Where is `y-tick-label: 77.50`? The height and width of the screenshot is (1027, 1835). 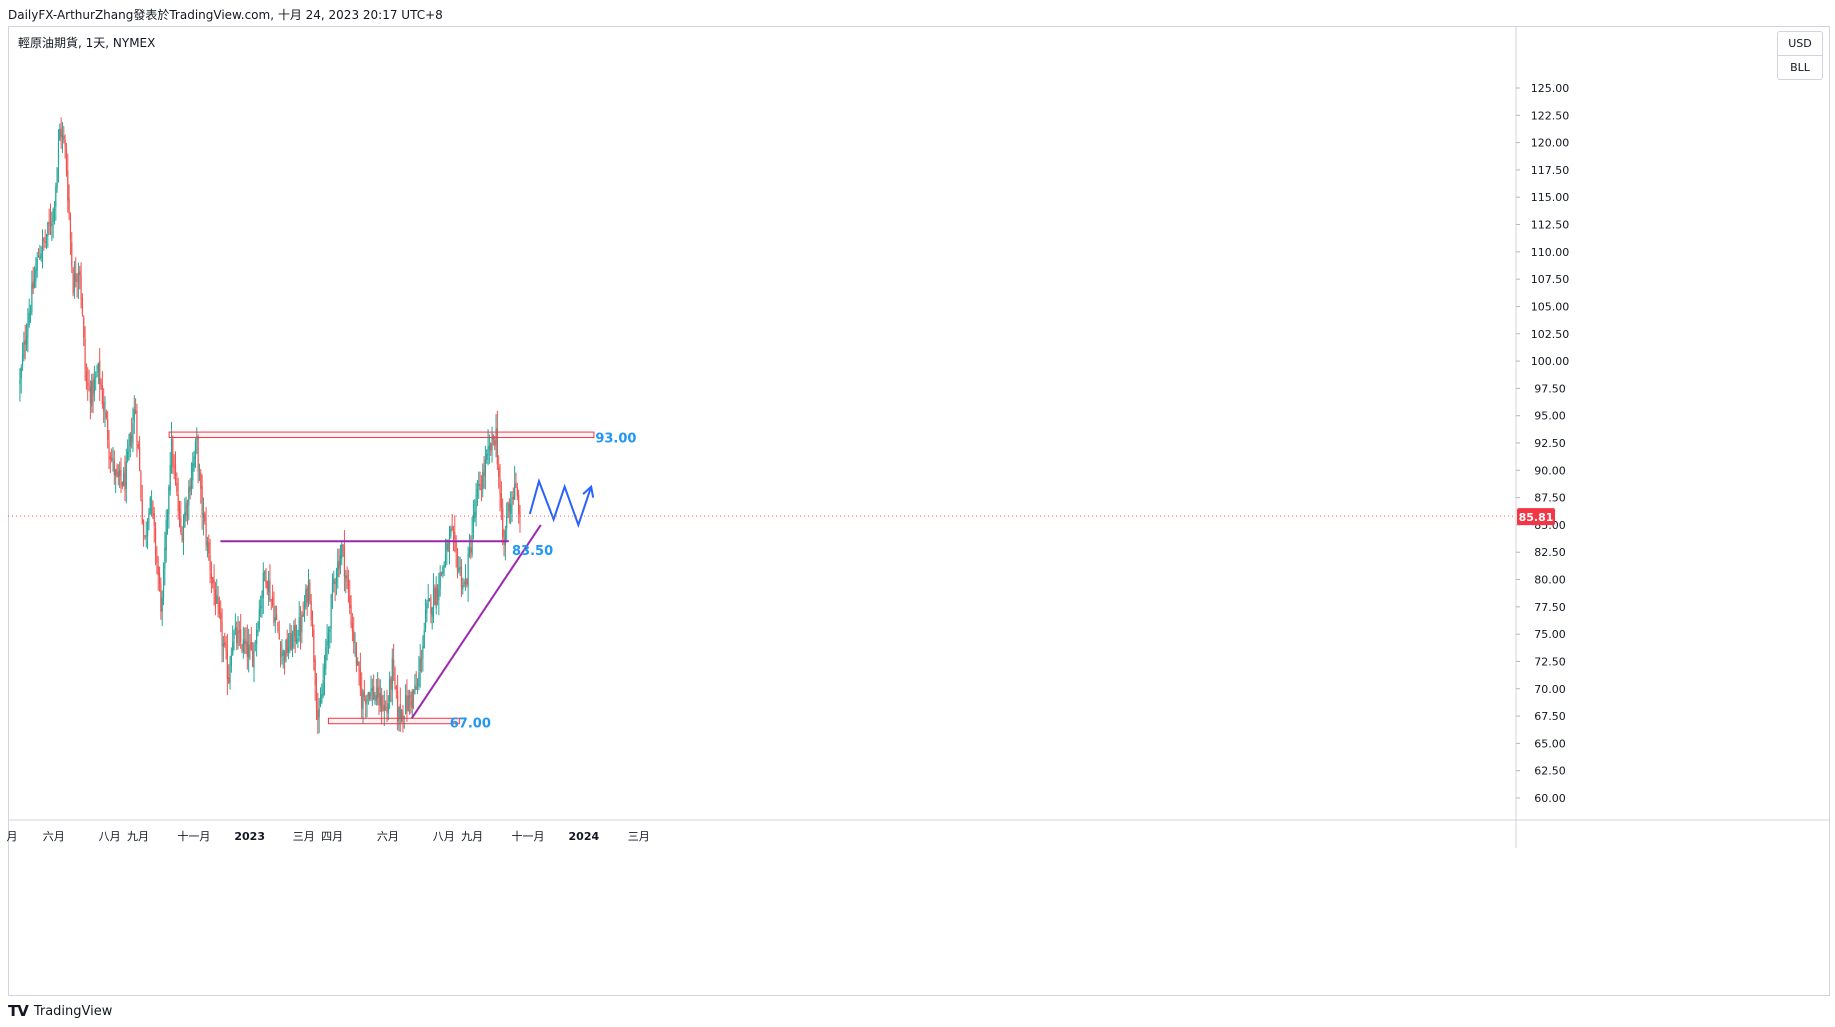 y-tick-label: 77.50 is located at coordinates (1550, 607).